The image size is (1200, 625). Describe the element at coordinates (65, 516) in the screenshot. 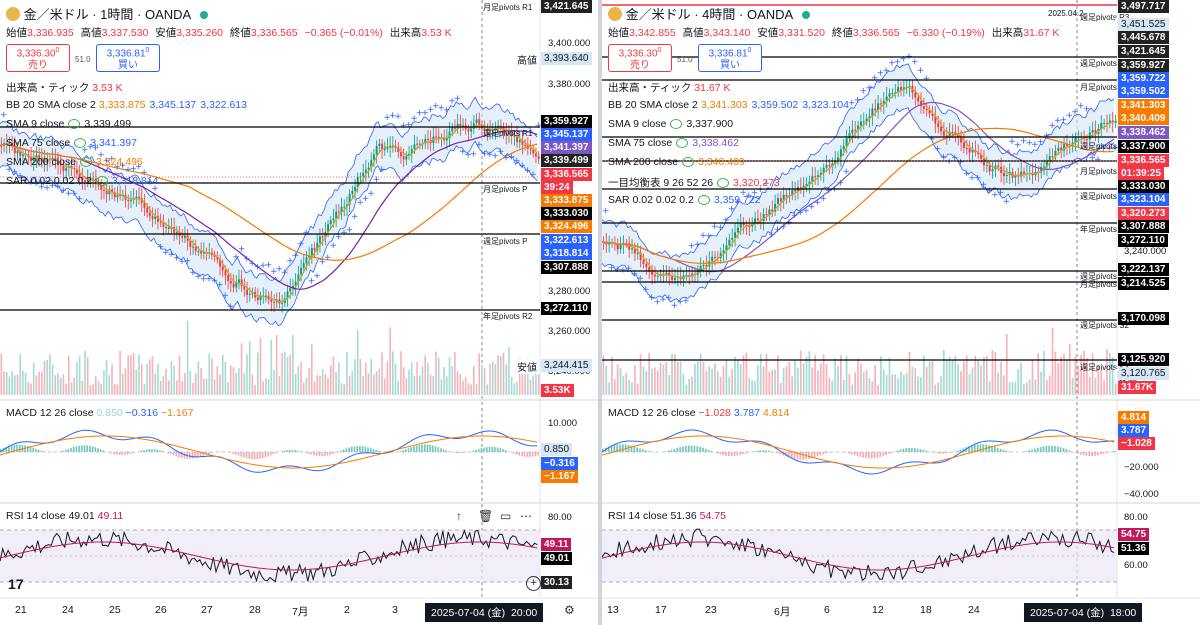

I see `rsi-legend: RSI 14 close 49.01 49.11` at that location.